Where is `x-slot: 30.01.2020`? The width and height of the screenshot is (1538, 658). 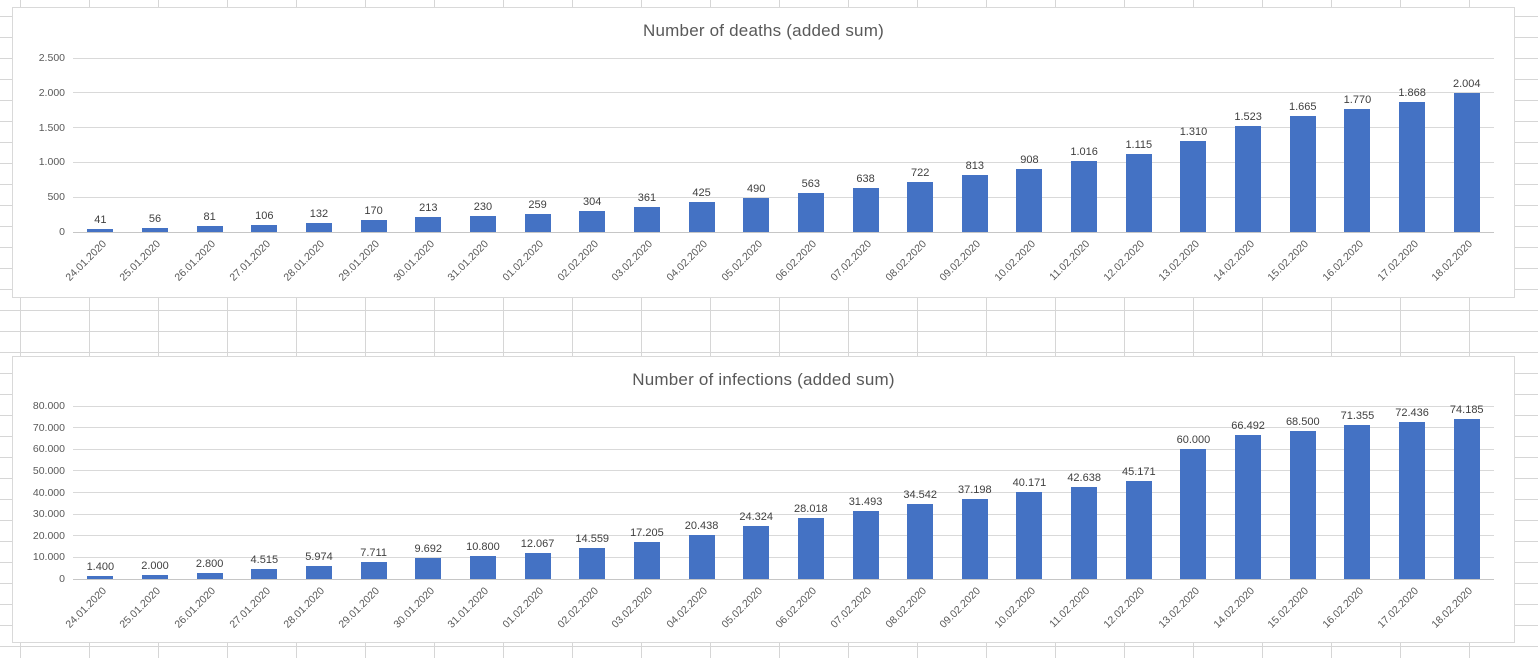 x-slot: 30.01.2020 is located at coordinates (423, 263).